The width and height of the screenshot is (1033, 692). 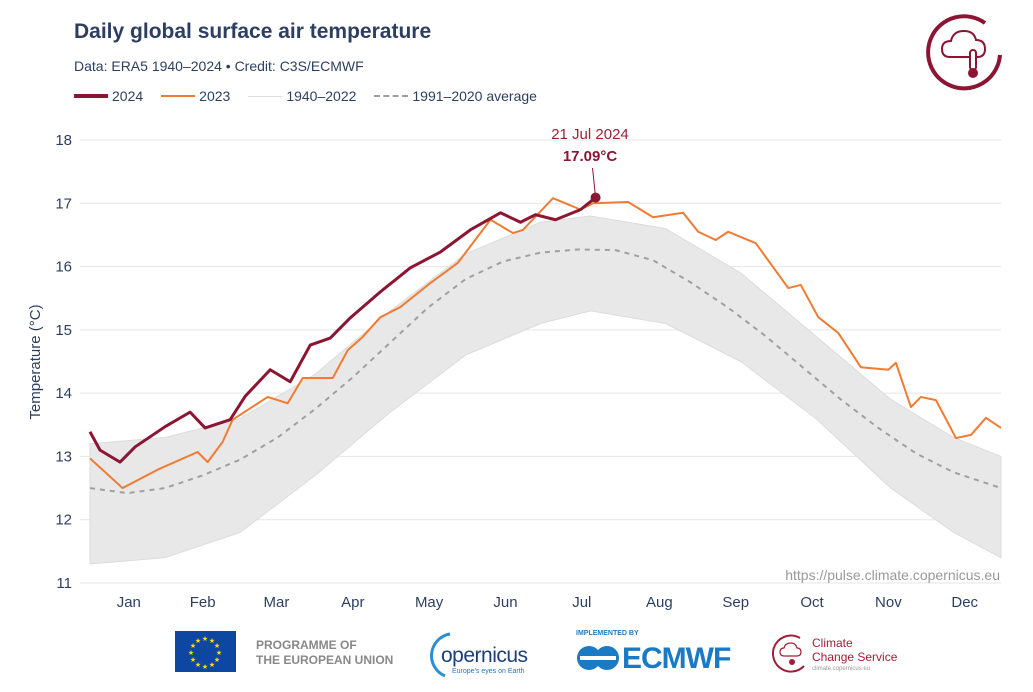 What do you see at coordinates (35, 361) in the screenshot?
I see `y-axis-label: Temperature (°C)` at bounding box center [35, 361].